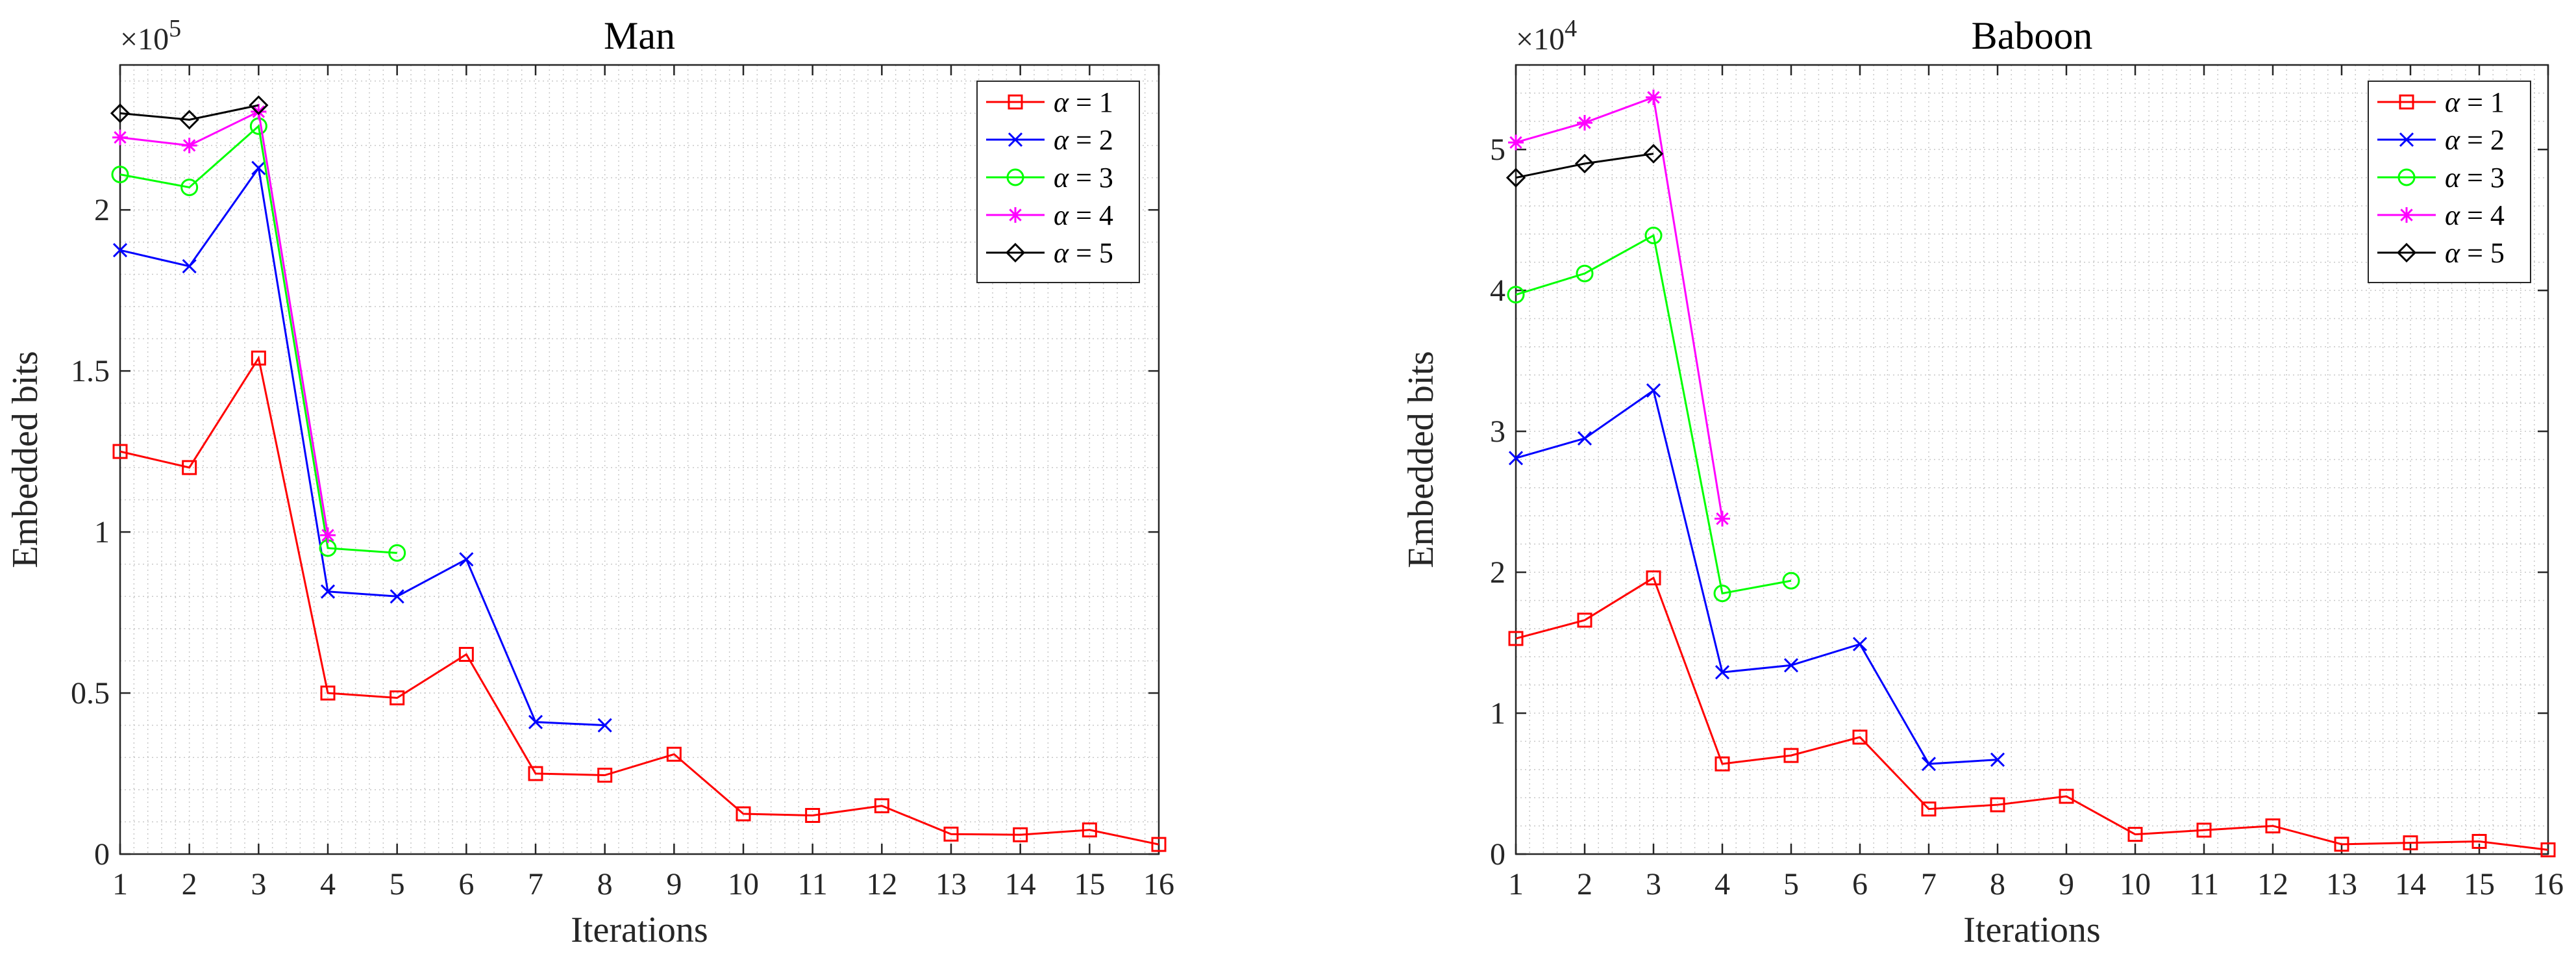  What do you see at coordinates (90, 371) in the screenshot?
I see `y-tick-label: 1.5` at bounding box center [90, 371].